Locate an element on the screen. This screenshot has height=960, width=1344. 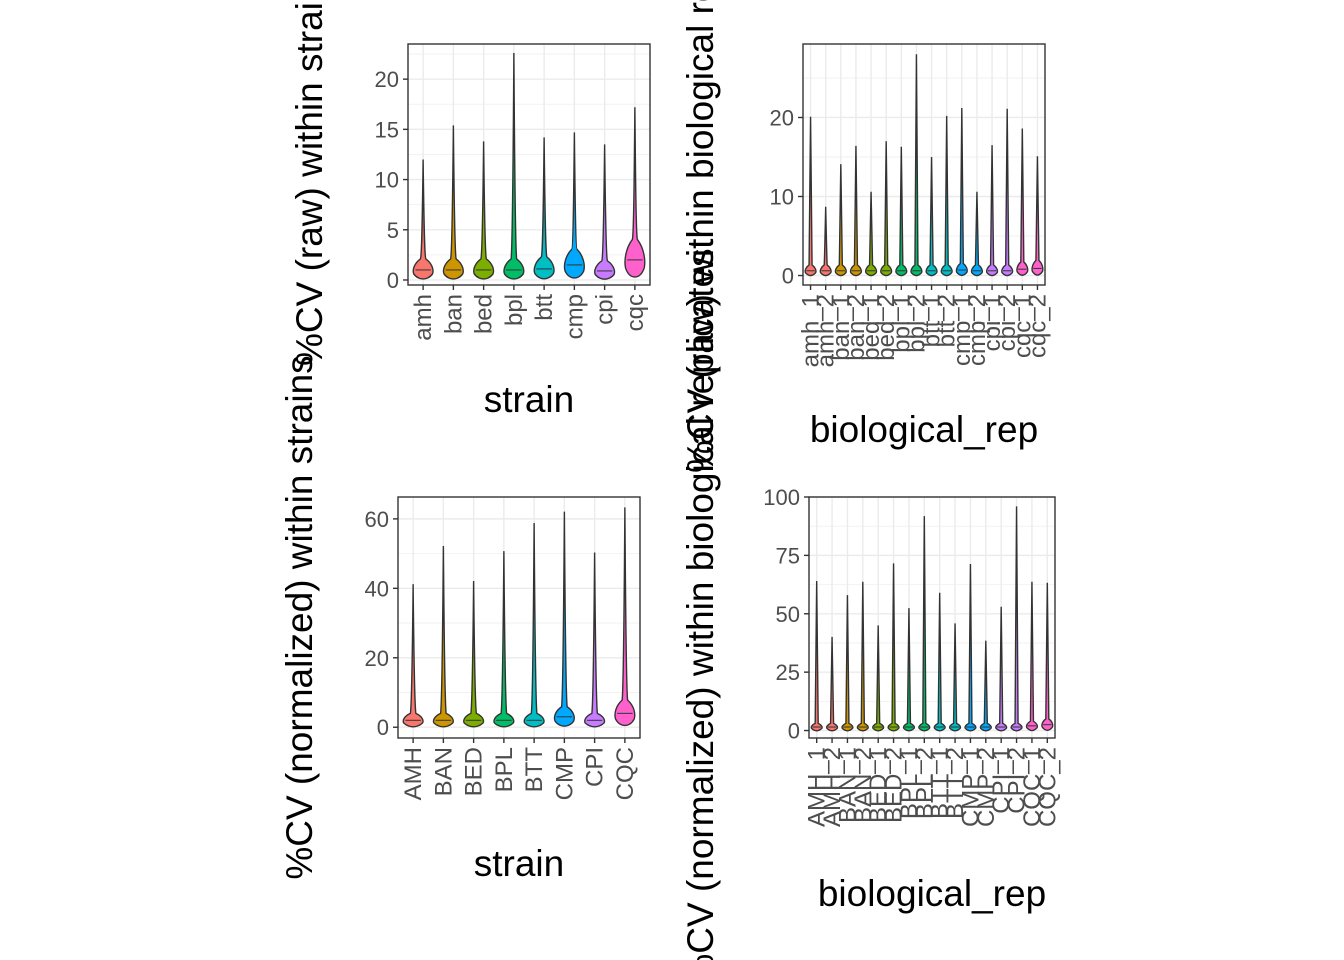
x-axis-title: strain is located at coordinates (519, 863).